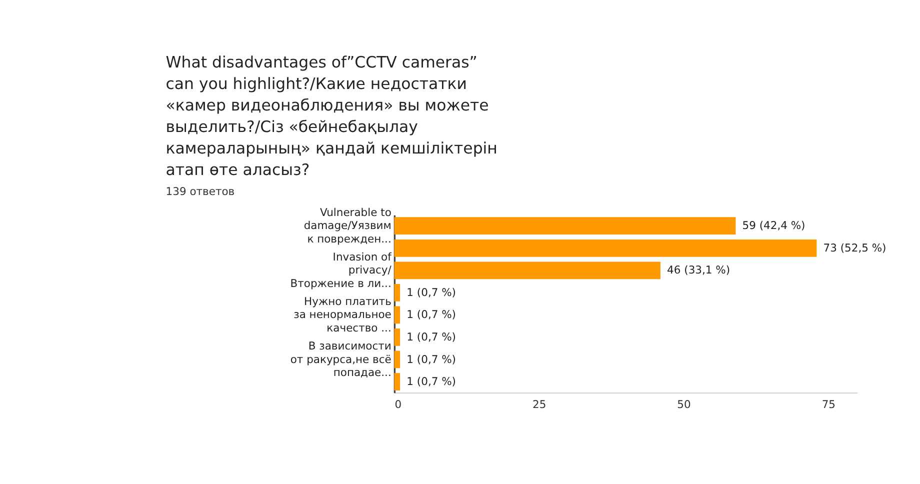  What do you see at coordinates (398, 404) in the screenshot?
I see `x-tick-label: 0` at bounding box center [398, 404].